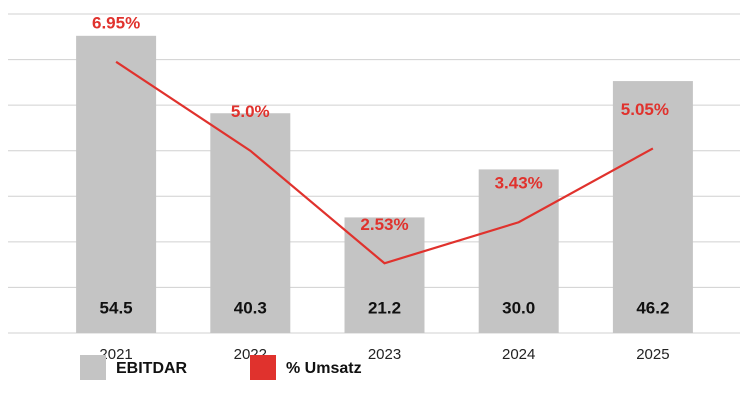 The width and height of the screenshot is (749, 405). Describe the element at coordinates (324, 368) in the screenshot. I see `legend-label: % Umsatz` at that location.